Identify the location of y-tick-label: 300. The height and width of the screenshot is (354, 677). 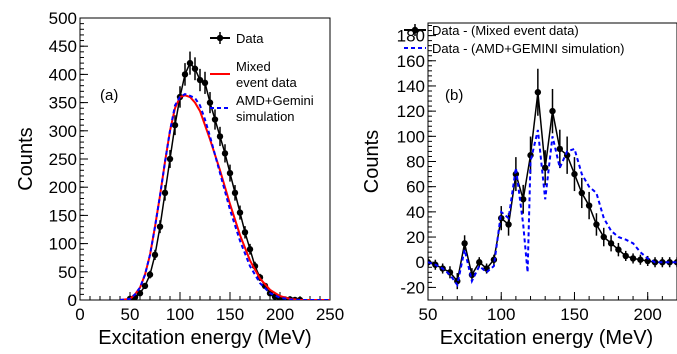
(63, 131).